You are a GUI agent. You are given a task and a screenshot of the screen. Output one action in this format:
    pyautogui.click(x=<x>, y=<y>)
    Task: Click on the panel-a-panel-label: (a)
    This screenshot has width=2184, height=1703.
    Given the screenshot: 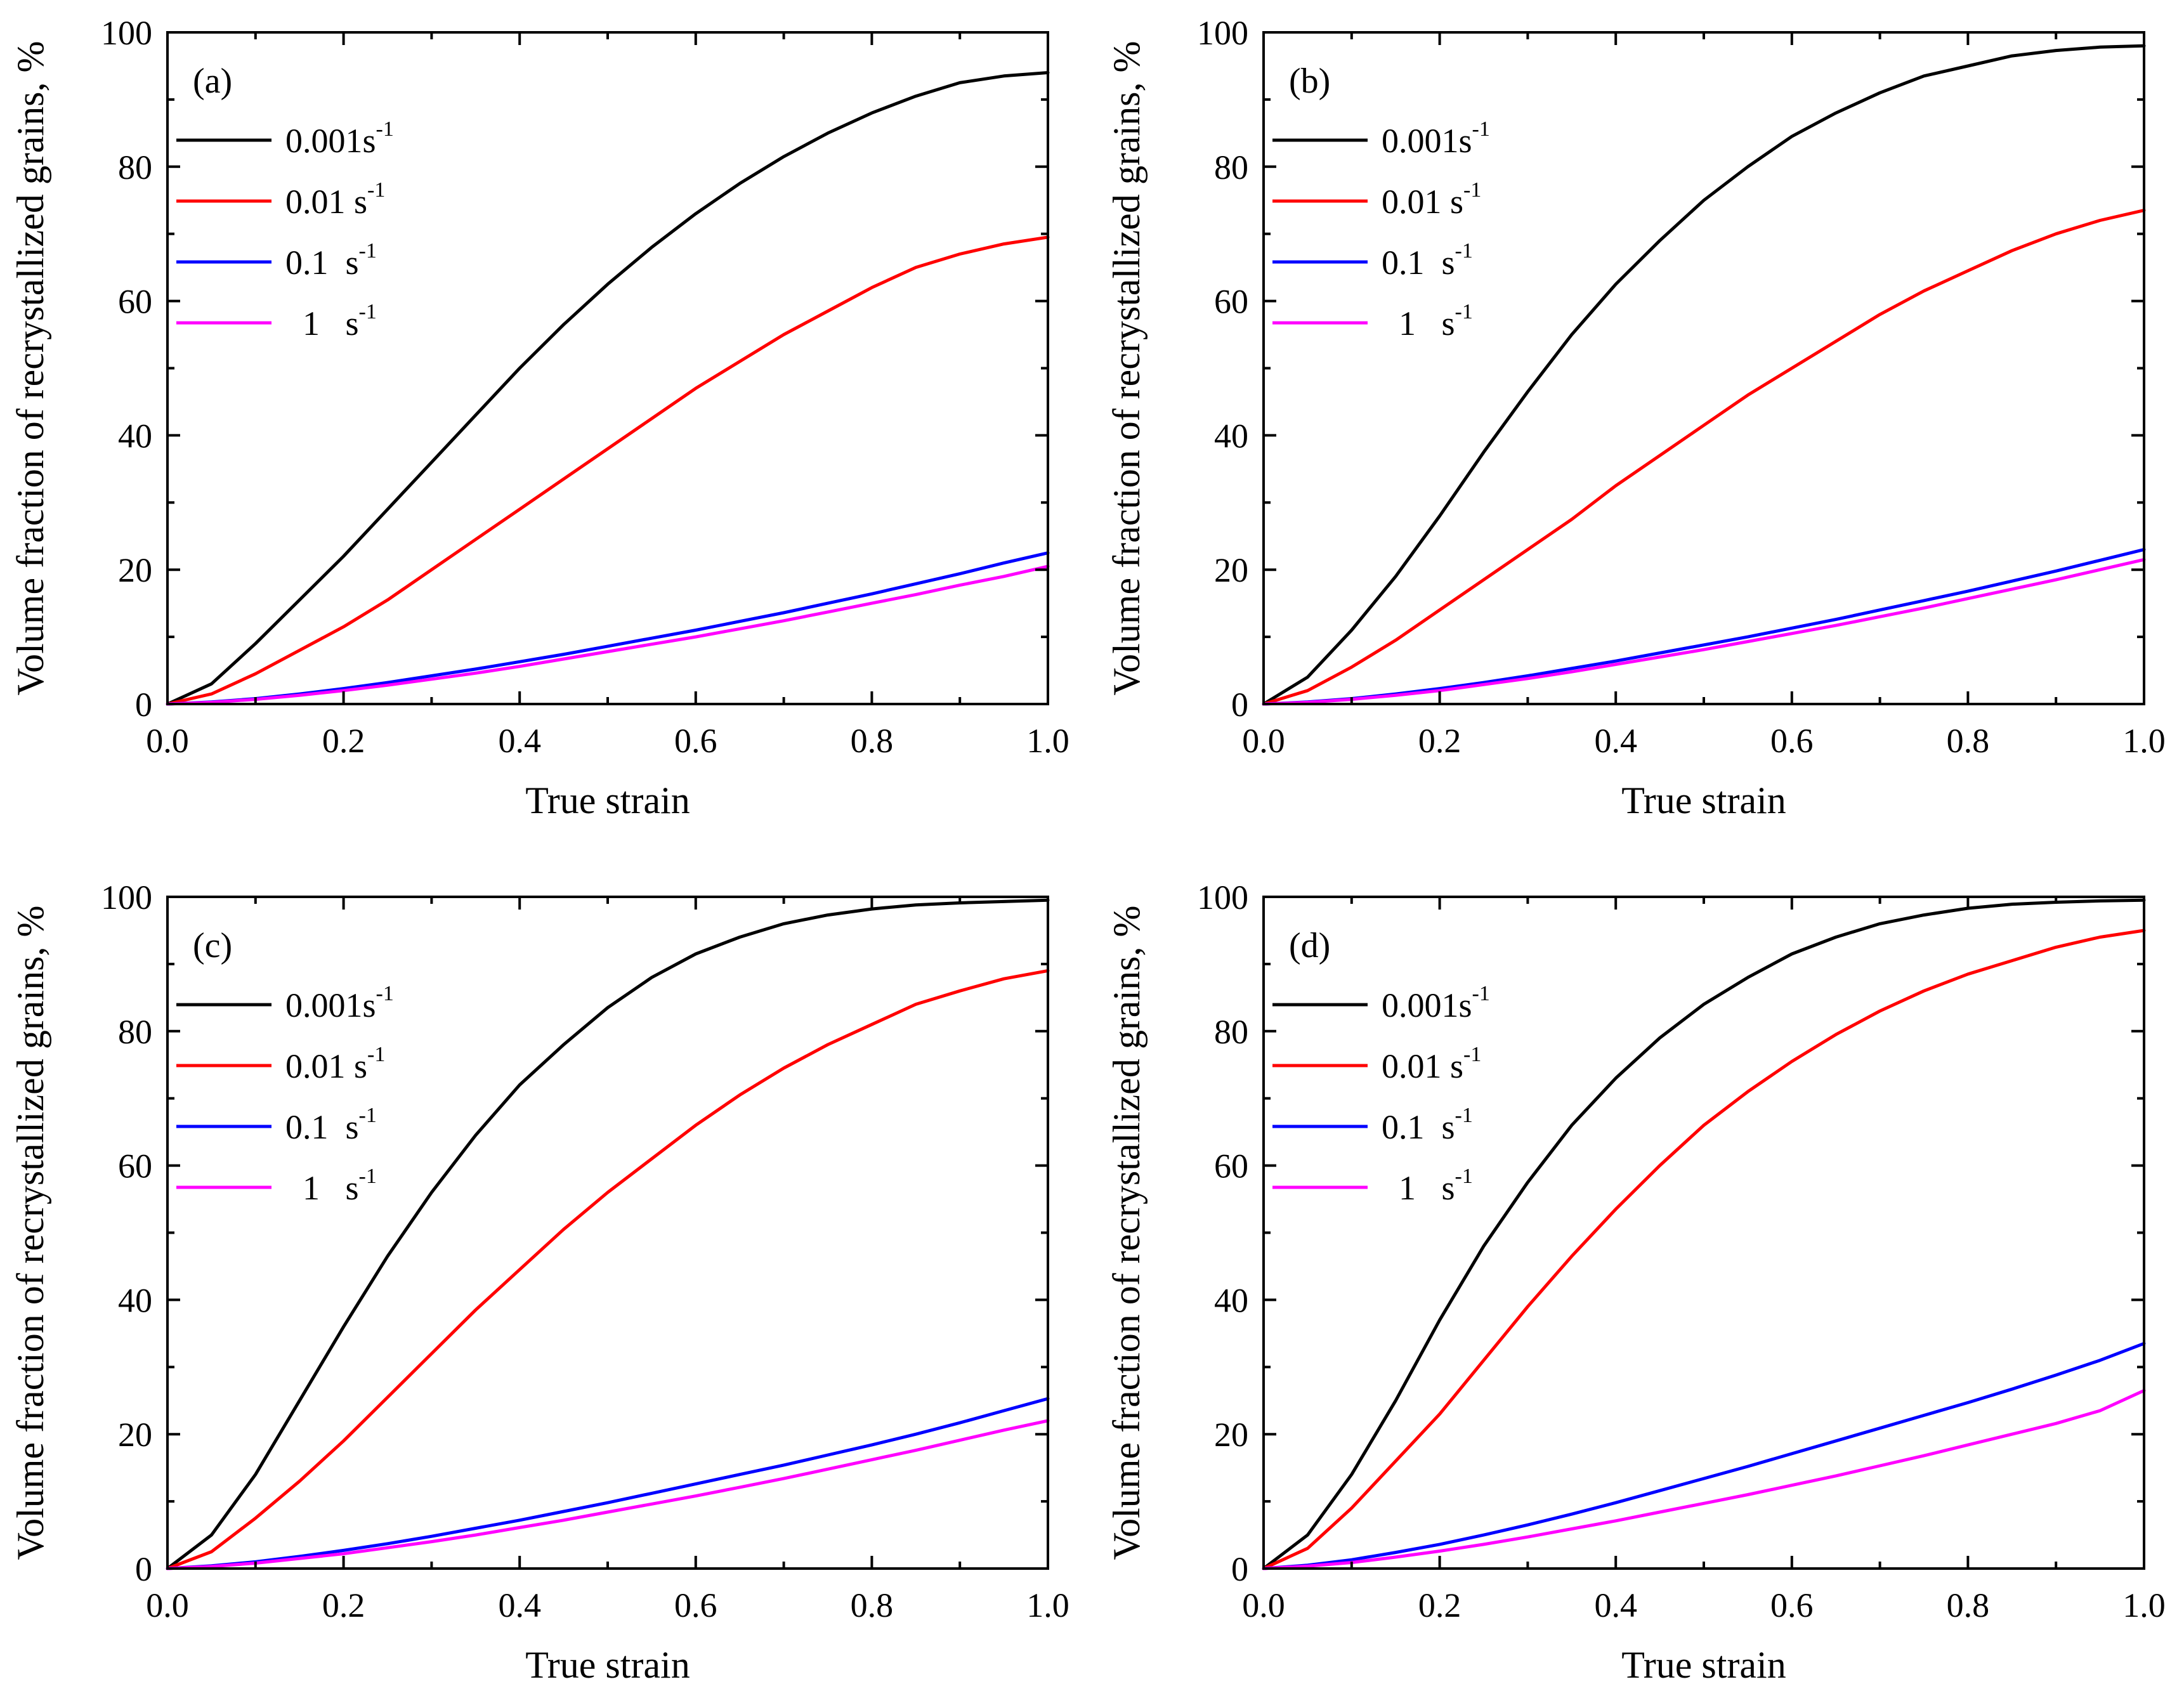 What is the action you would take?
    pyautogui.click(x=212, y=82)
    